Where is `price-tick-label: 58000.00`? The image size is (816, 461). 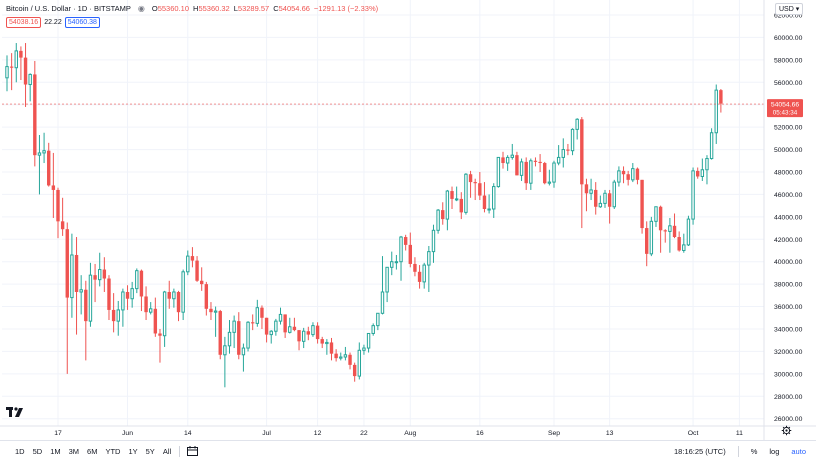
price-tick-label: 58000.00 is located at coordinates (788, 60).